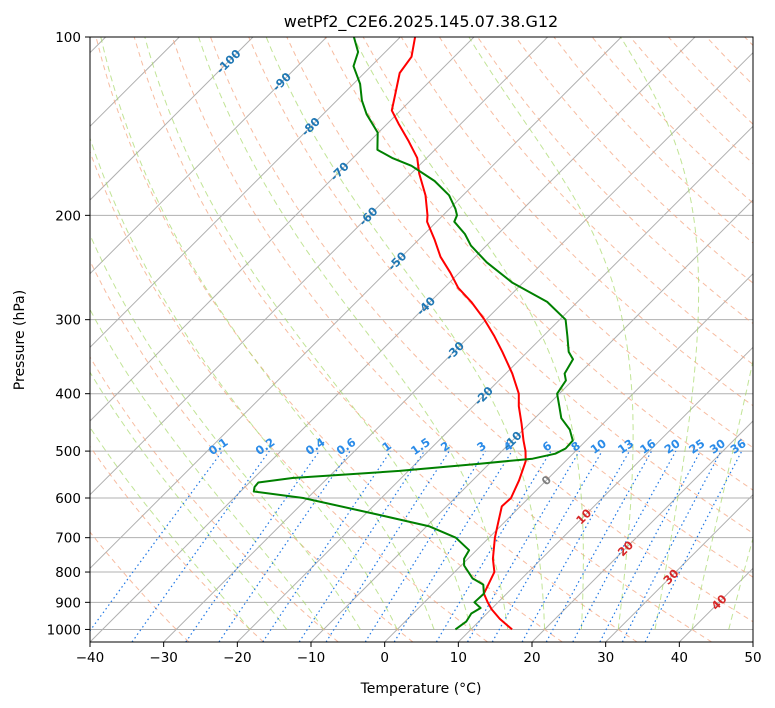 The height and width of the screenshot is (708, 775). I want to click on y-tick-label: 300, so click(68, 321).